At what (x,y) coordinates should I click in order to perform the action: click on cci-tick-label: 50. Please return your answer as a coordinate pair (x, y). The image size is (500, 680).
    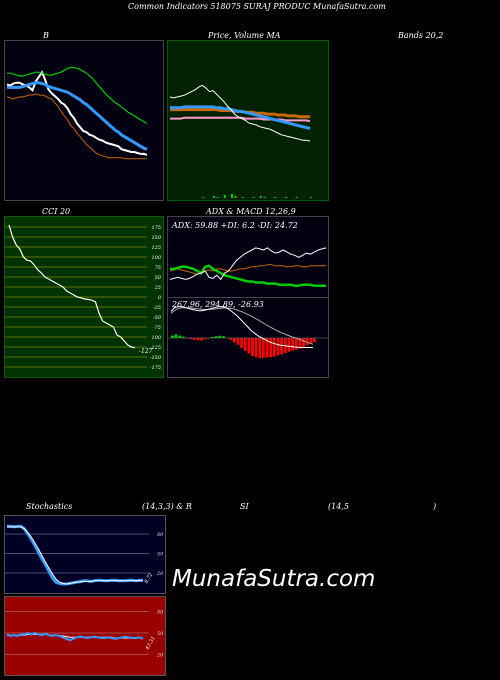
    Looking at the image, I should click on (158, 278).